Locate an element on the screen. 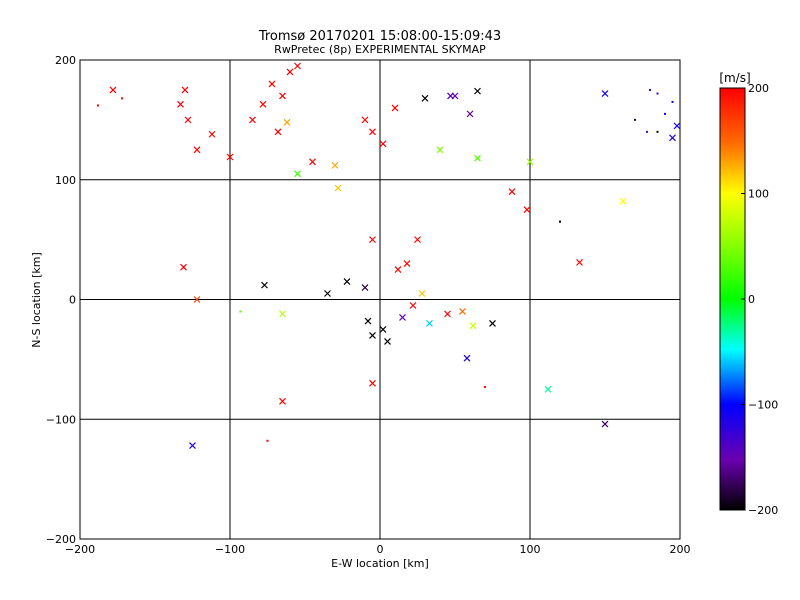  y-tick-label: −200 is located at coordinates (61, 539).